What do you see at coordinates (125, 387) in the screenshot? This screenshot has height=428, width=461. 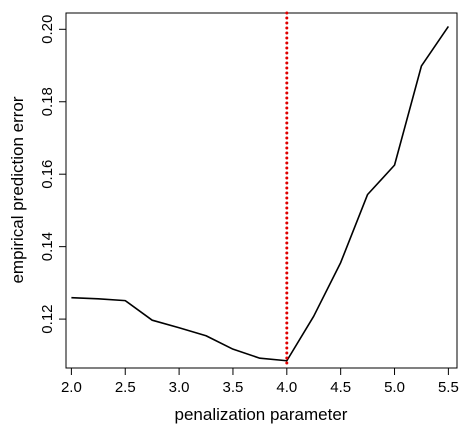 I see `x-tick-label: 2.5` at bounding box center [125, 387].